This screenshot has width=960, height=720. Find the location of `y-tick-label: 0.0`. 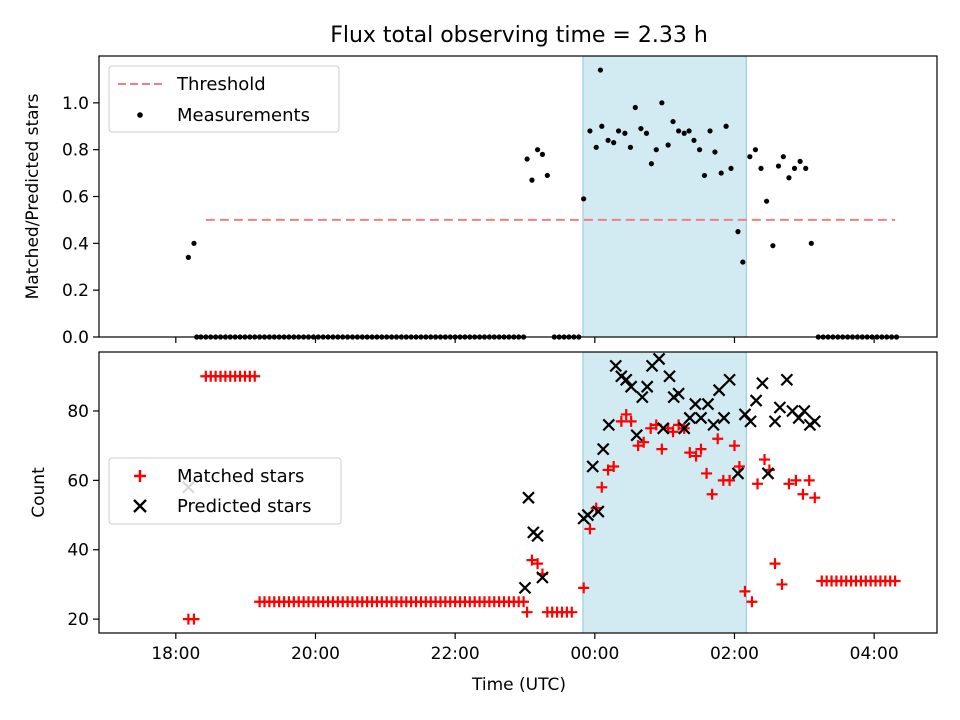

y-tick-label: 0.0 is located at coordinates (75, 338).